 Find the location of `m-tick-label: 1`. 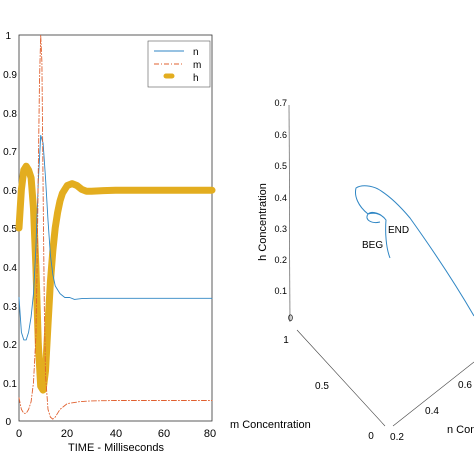

m-tick-label: 1 is located at coordinates (286, 340).